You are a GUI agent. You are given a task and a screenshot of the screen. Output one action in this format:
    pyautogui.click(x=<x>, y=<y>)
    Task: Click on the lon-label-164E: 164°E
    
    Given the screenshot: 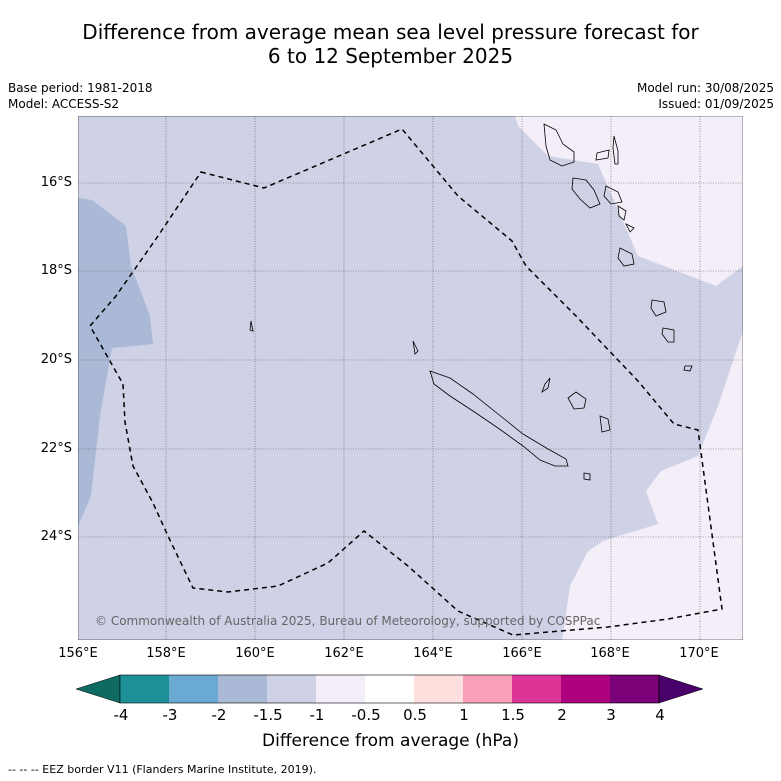 What is the action you would take?
    pyautogui.click(x=433, y=653)
    